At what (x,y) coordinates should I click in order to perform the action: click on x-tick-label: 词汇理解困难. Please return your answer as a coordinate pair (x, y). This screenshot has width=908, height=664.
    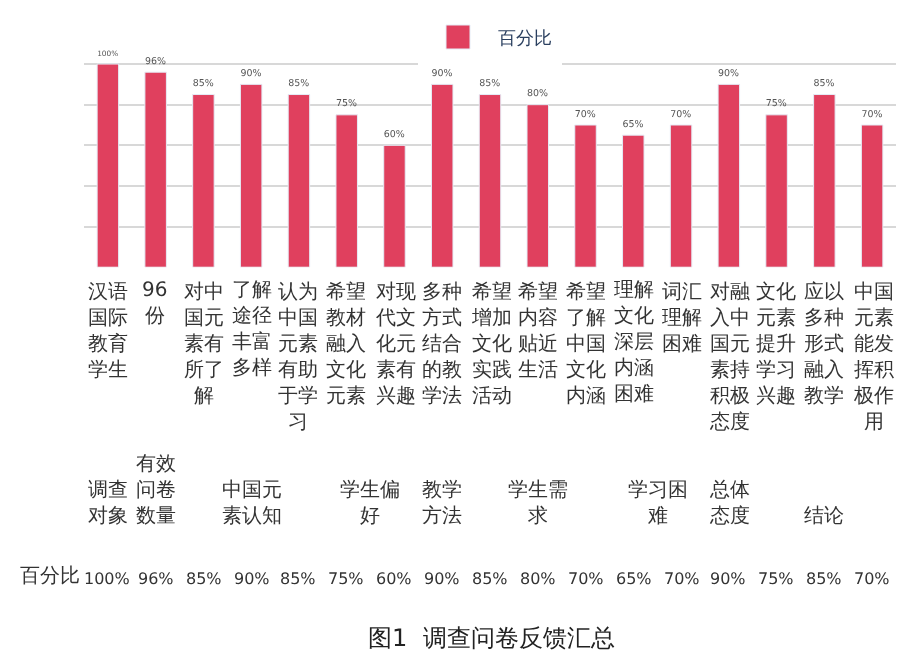
    Looking at the image, I should click on (682, 318).